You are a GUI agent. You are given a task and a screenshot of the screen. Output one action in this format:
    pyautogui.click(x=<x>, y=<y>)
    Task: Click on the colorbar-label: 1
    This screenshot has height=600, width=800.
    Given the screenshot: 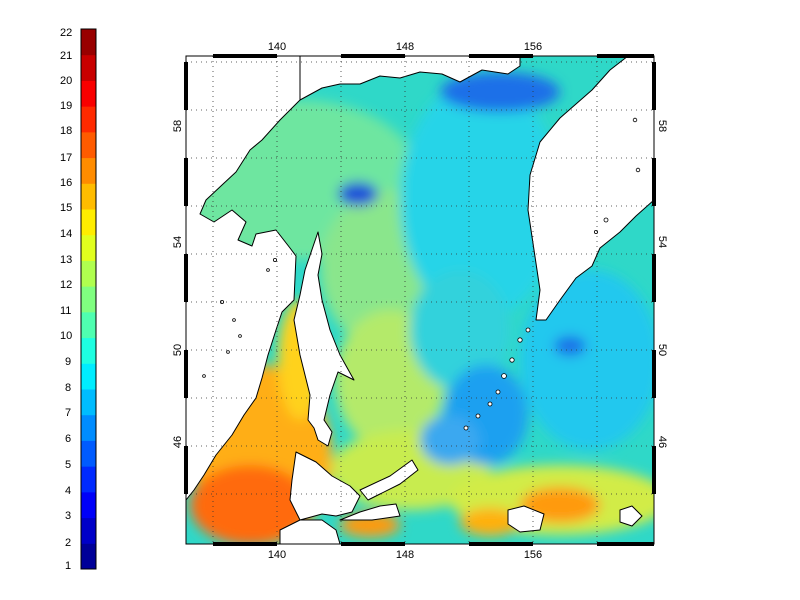 What is the action you would take?
    pyautogui.click(x=68, y=566)
    